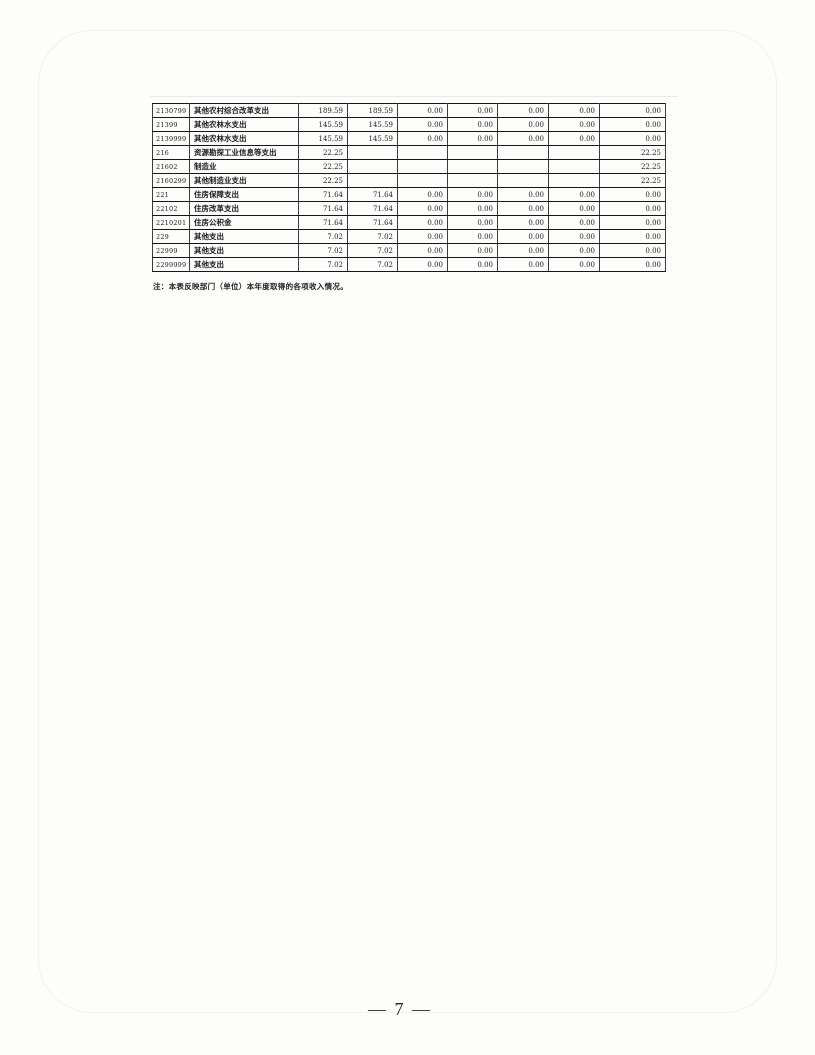  I want to click on cell-code: 229, so click(171, 236).